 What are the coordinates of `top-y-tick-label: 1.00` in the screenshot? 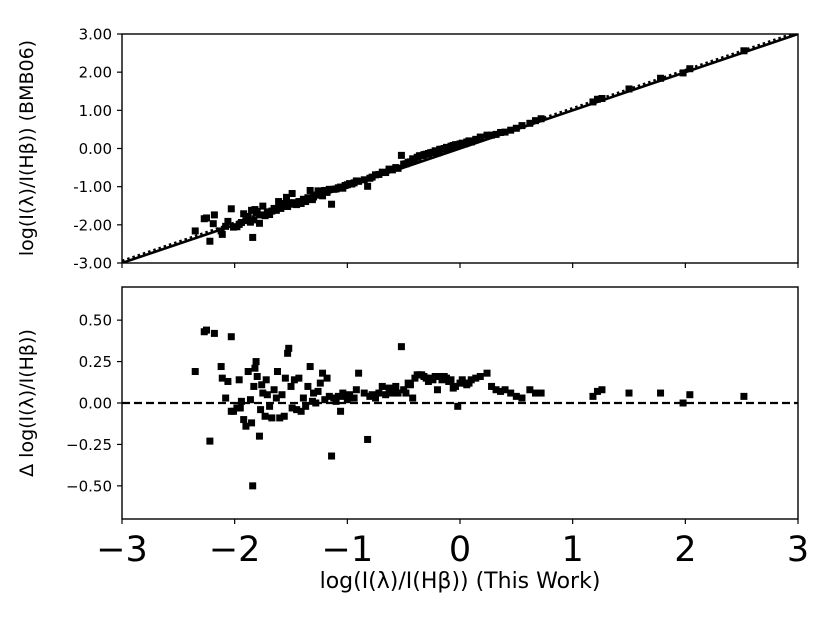 It's located at (95, 111).